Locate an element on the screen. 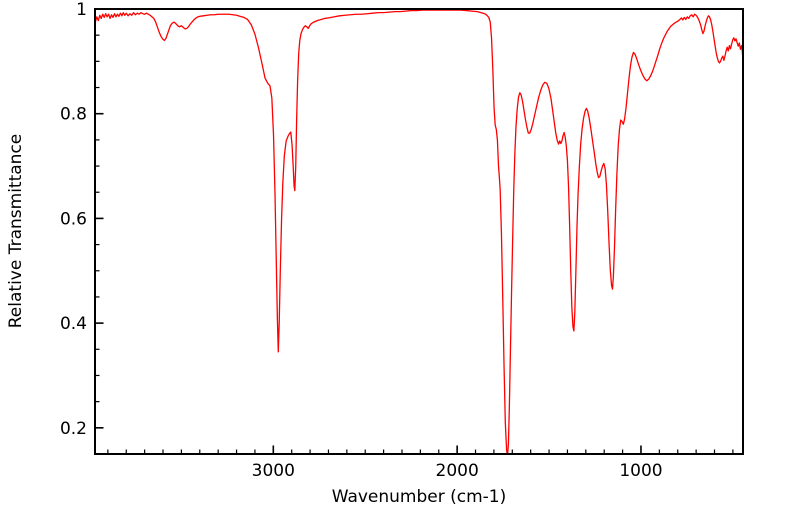 This screenshot has width=799, height=516. x-tick-label: 1000 is located at coordinates (640, 471).